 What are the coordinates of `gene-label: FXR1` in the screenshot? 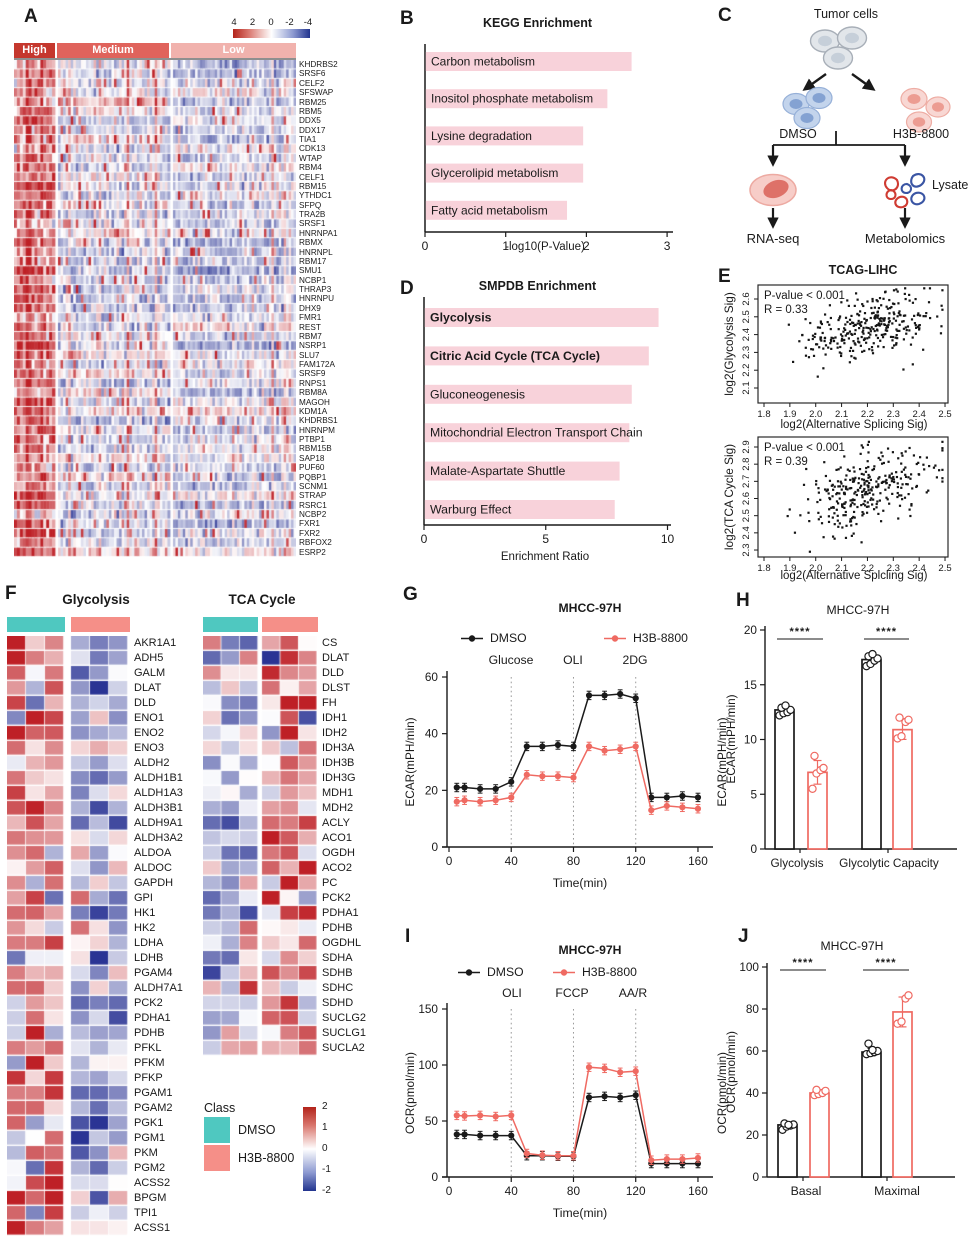 It's located at (309, 524).